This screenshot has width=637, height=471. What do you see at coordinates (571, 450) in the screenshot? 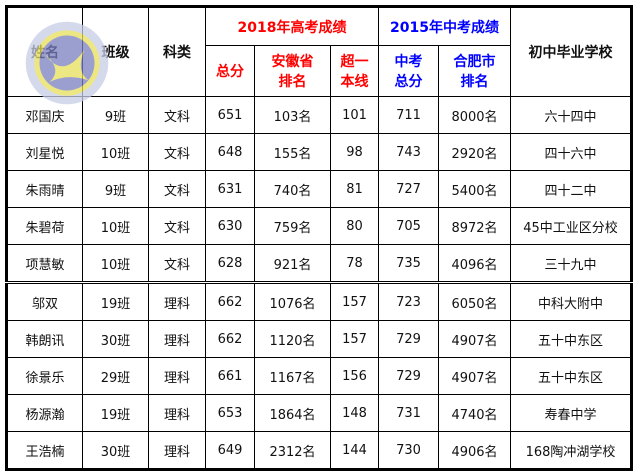
I see `cell-school: 168陶冲湖学校` at bounding box center [571, 450].